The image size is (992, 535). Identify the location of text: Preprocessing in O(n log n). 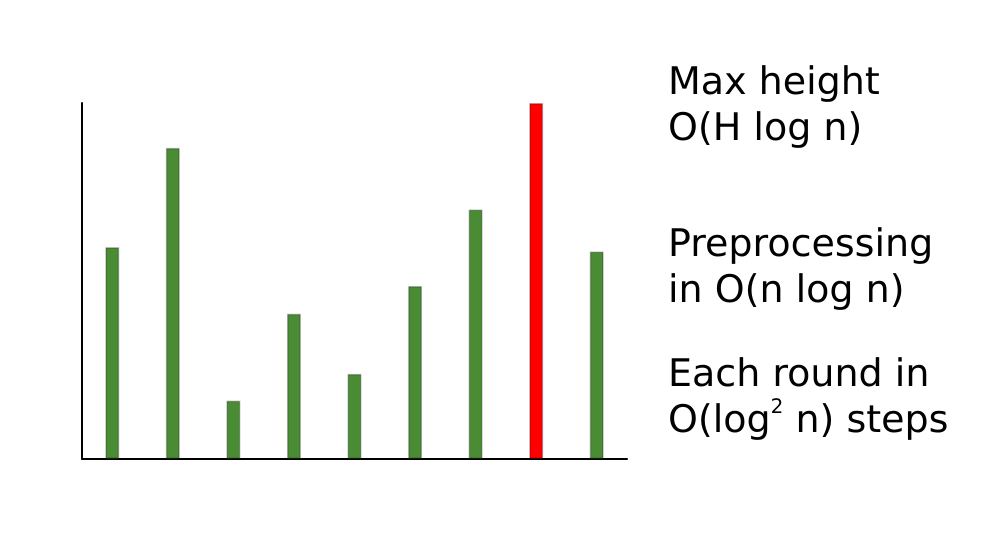
(801, 266).